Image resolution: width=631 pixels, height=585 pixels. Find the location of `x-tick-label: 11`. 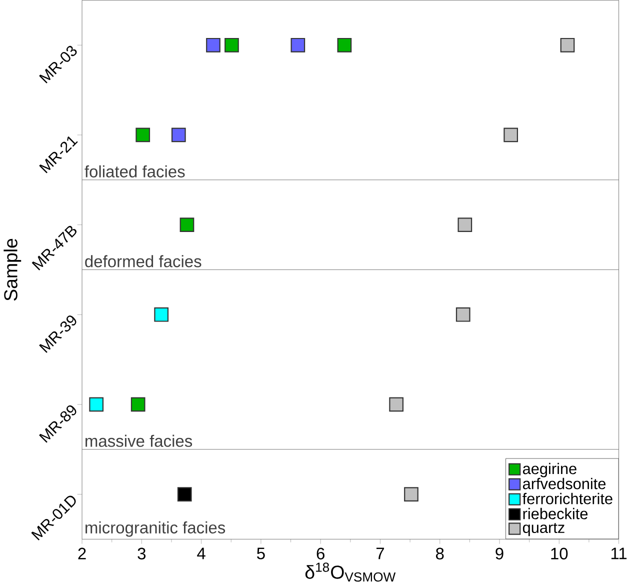

x-tick-label: 11 is located at coordinates (619, 553).